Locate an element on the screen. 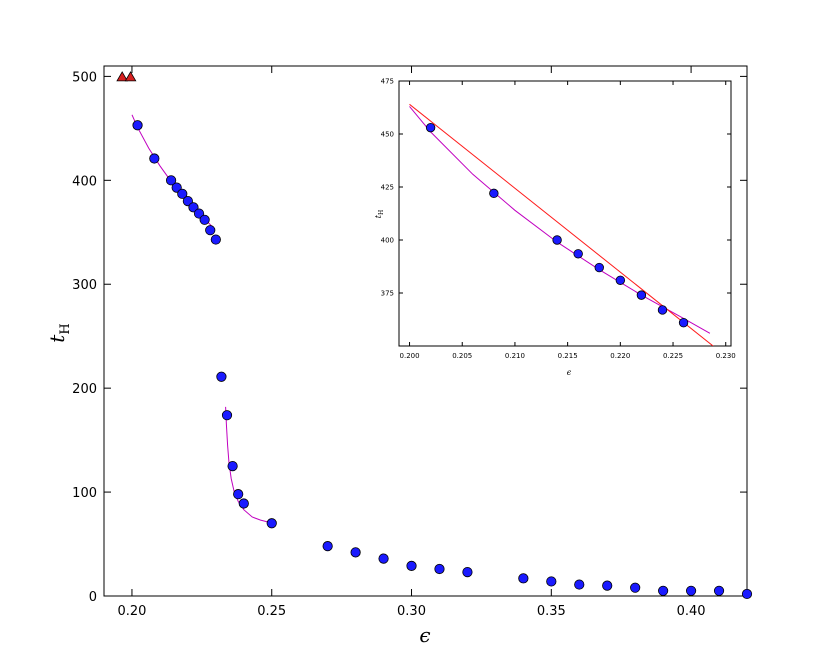 This screenshot has width=830, height=664. main-xlabel: ϵ is located at coordinates (424, 635).